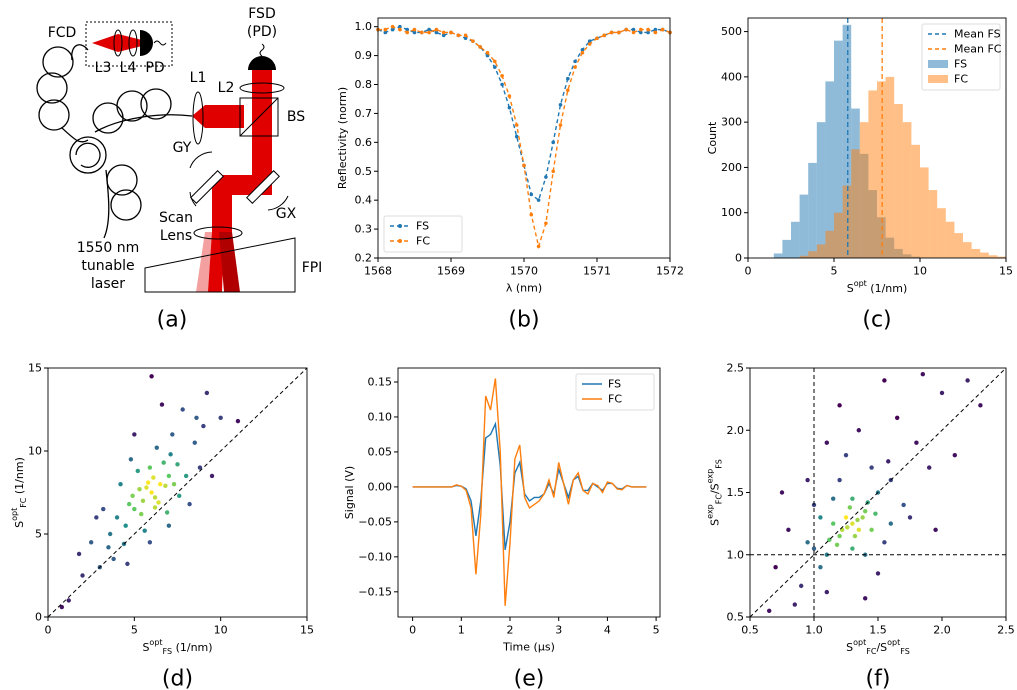 The image size is (1017, 690). What do you see at coordinates (731, 212) in the screenshot?
I see `y-tick-label: 100` at bounding box center [731, 212].